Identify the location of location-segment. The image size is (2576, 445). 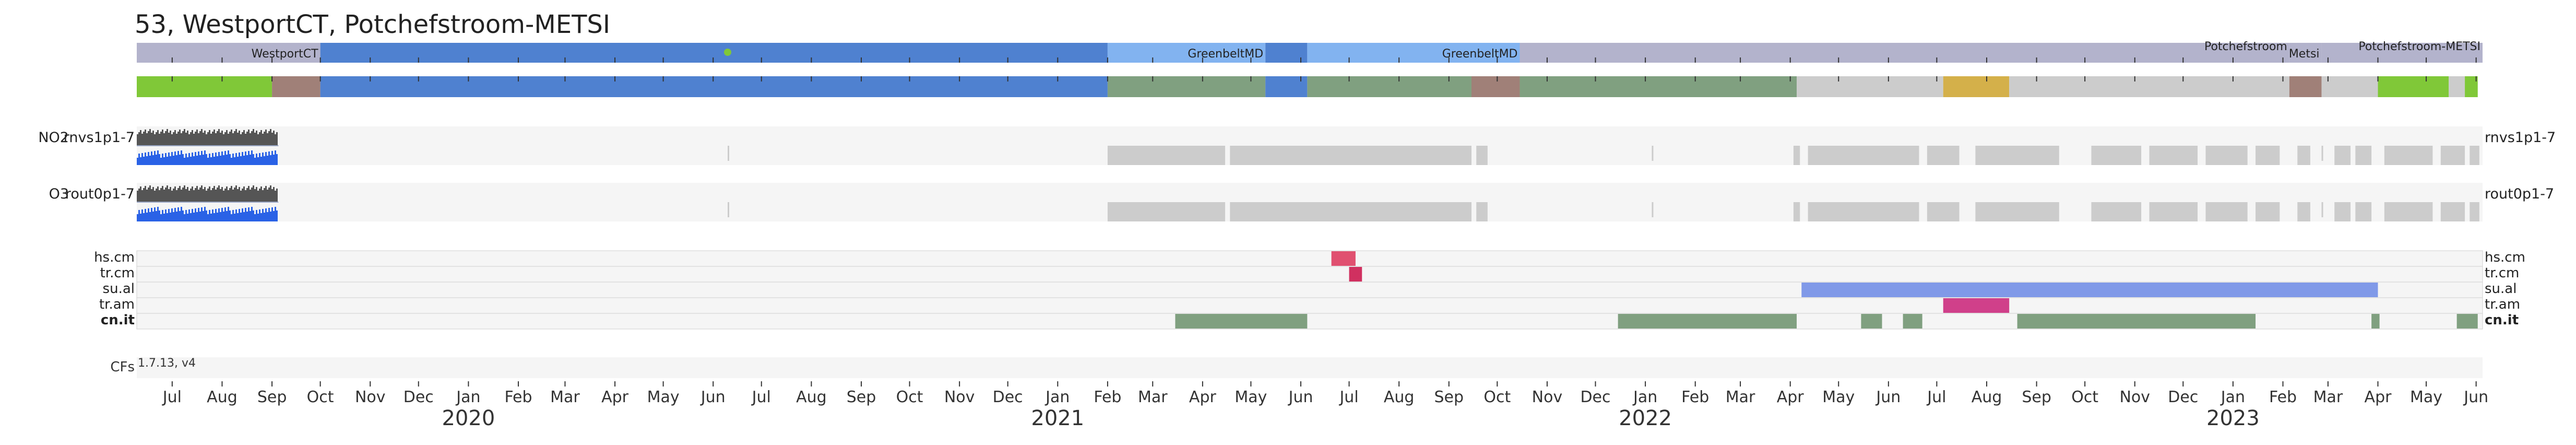
(2305, 53).